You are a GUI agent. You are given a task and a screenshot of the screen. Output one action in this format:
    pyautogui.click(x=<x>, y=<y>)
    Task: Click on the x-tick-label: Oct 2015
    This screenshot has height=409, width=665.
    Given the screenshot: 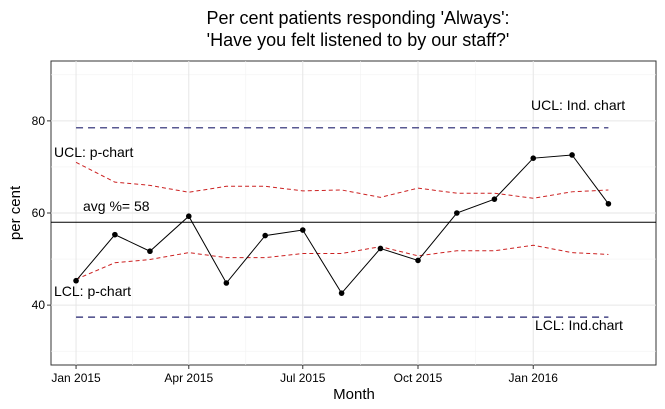 What is the action you would take?
    pyautogui.click(x=418, y=378)
    